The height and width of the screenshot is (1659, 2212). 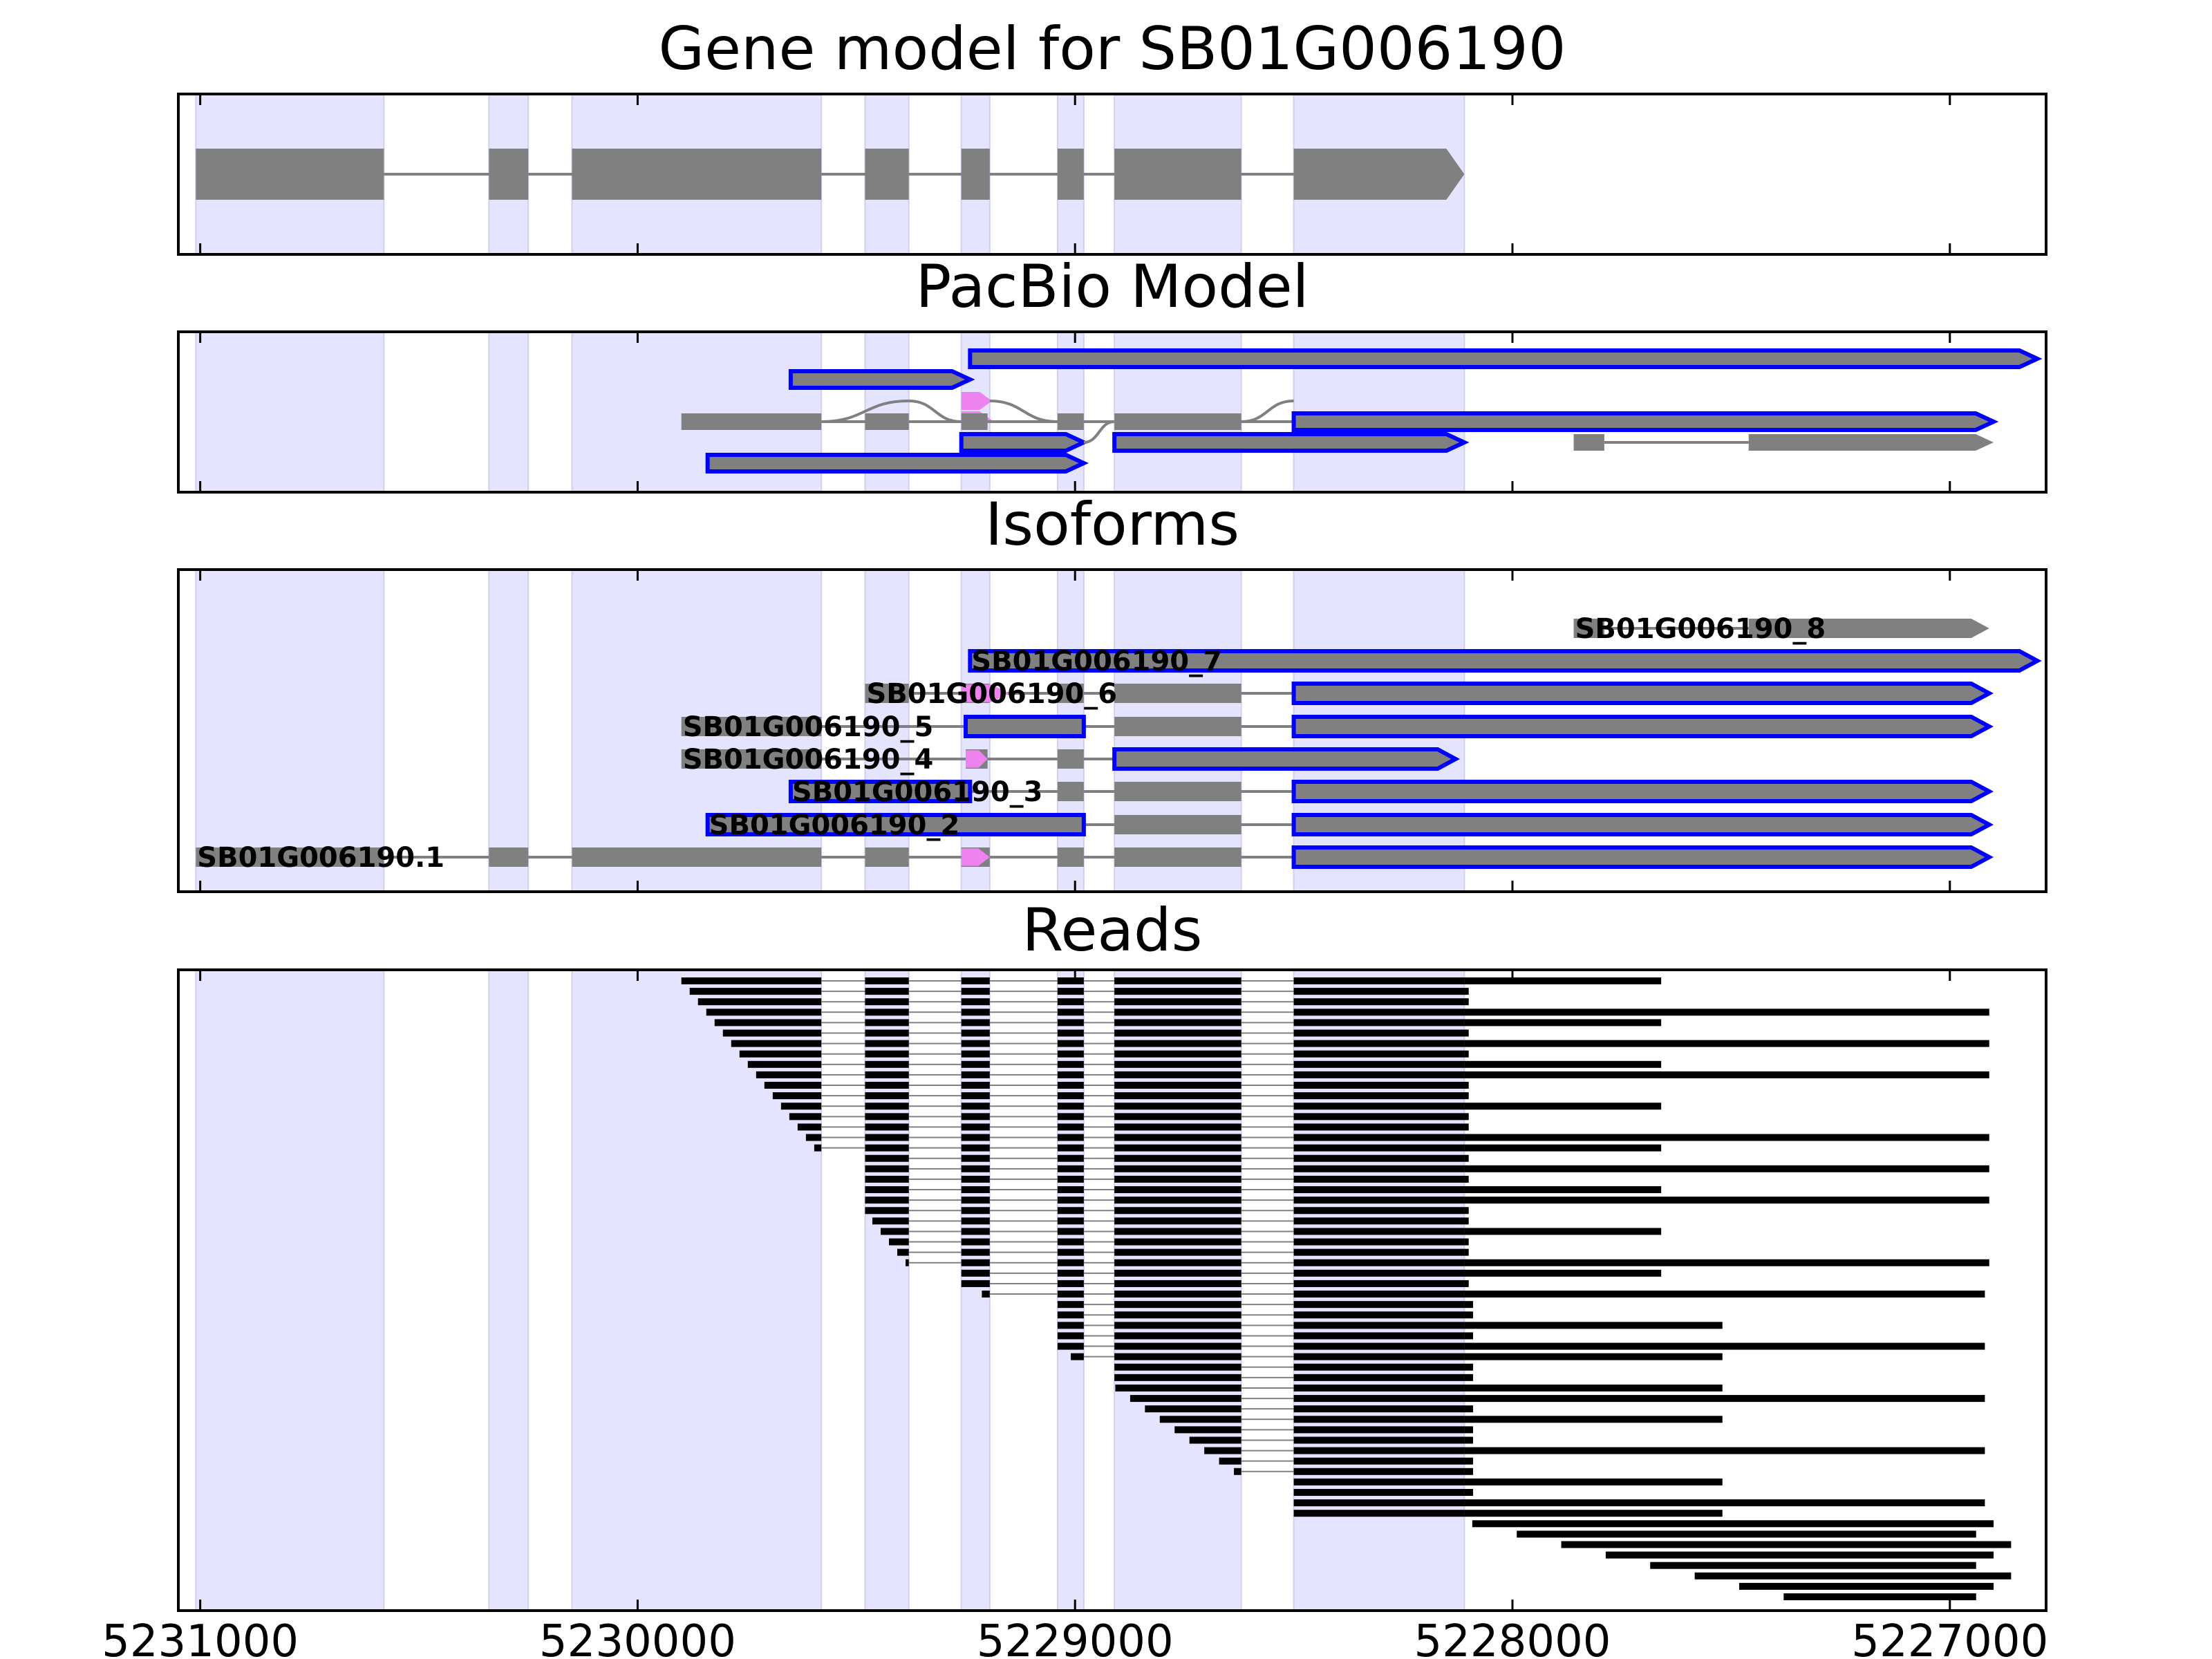 What do you see at coordinates (1112, 524) in the screenshot?
I see `panel-title-2: Isoforms` at bounding box center [1112, 524].